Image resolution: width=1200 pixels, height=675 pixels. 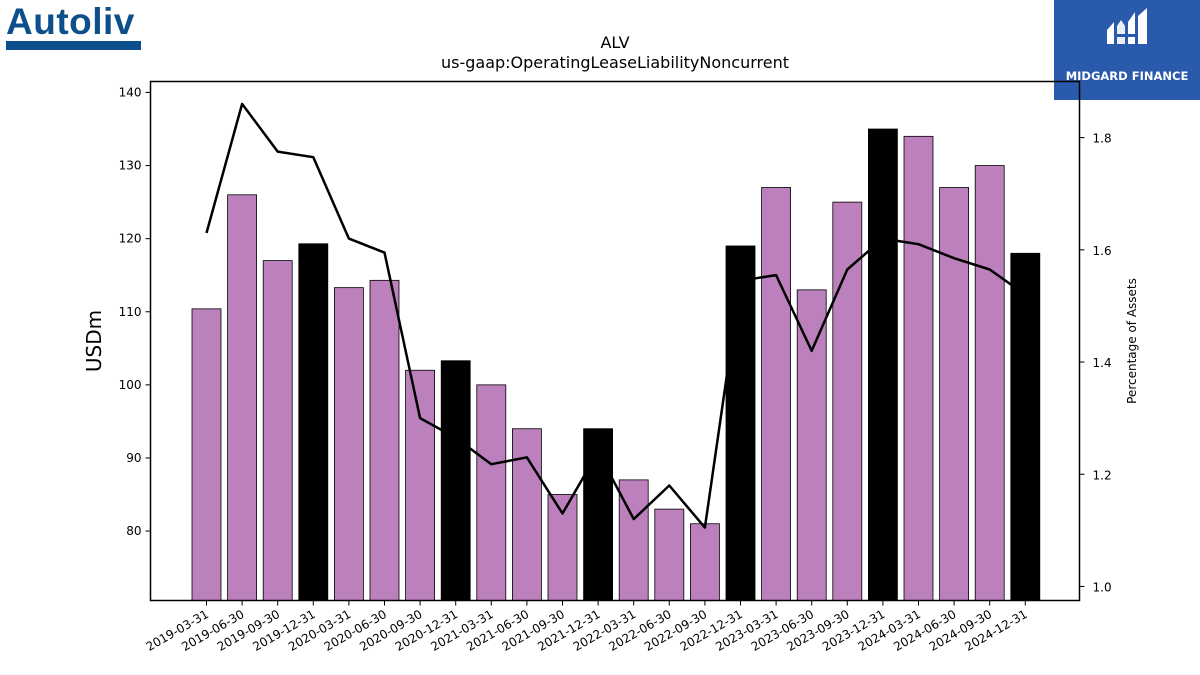 What do you see at coordinates (130, 92) in the screenshot?
I see `y-tick-label: 140` at bounding box center [130, 92].